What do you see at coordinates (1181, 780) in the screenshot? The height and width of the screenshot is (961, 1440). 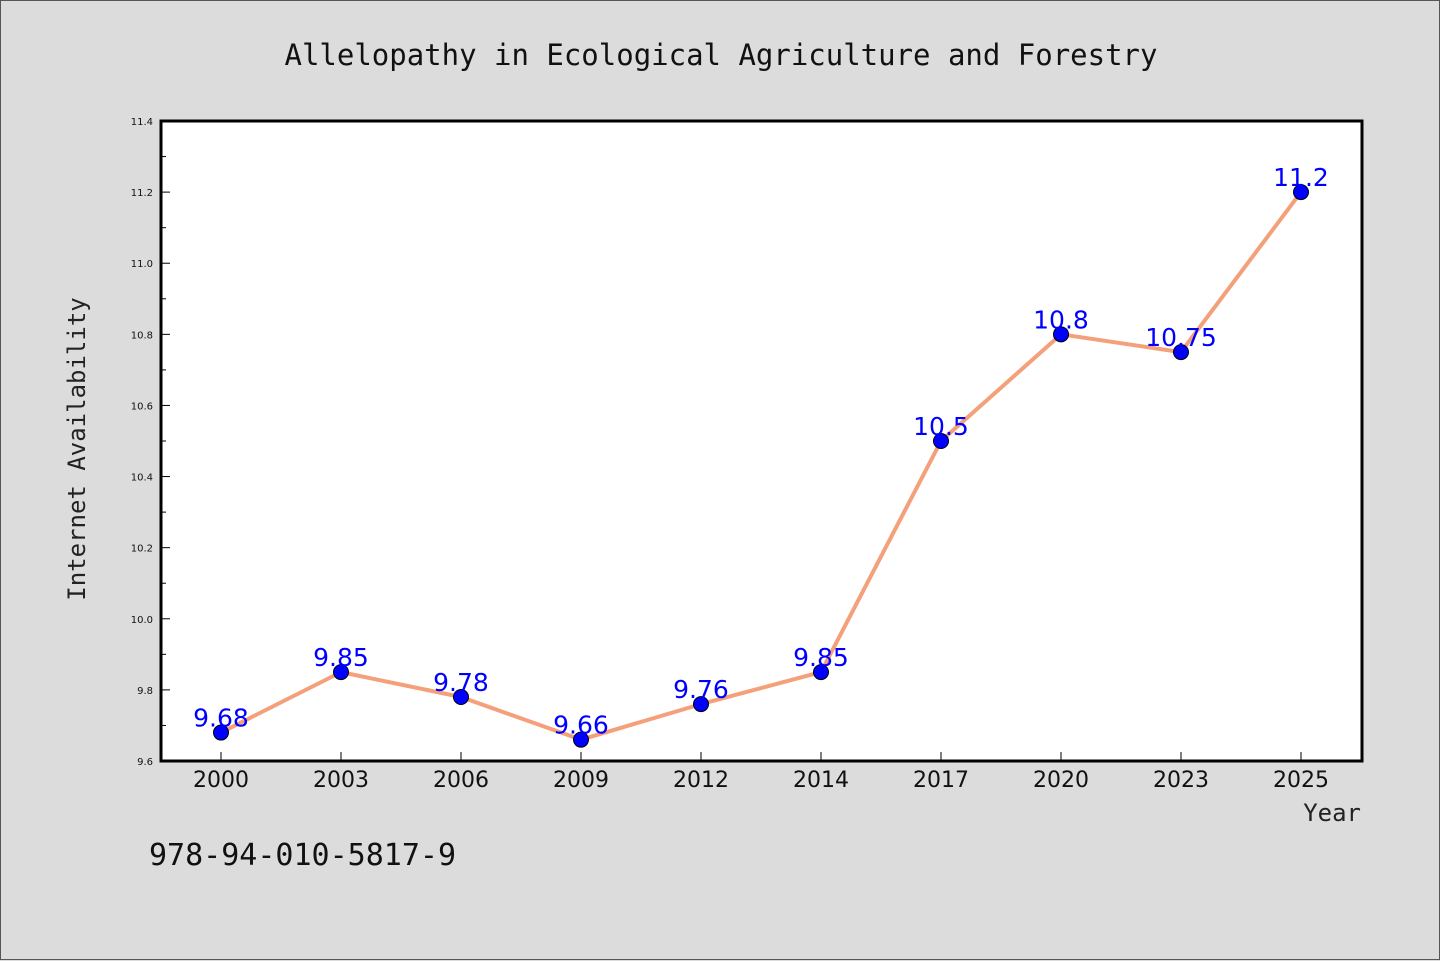 I see `x-tick-label: 2023` at bounding box center [1181, 780].